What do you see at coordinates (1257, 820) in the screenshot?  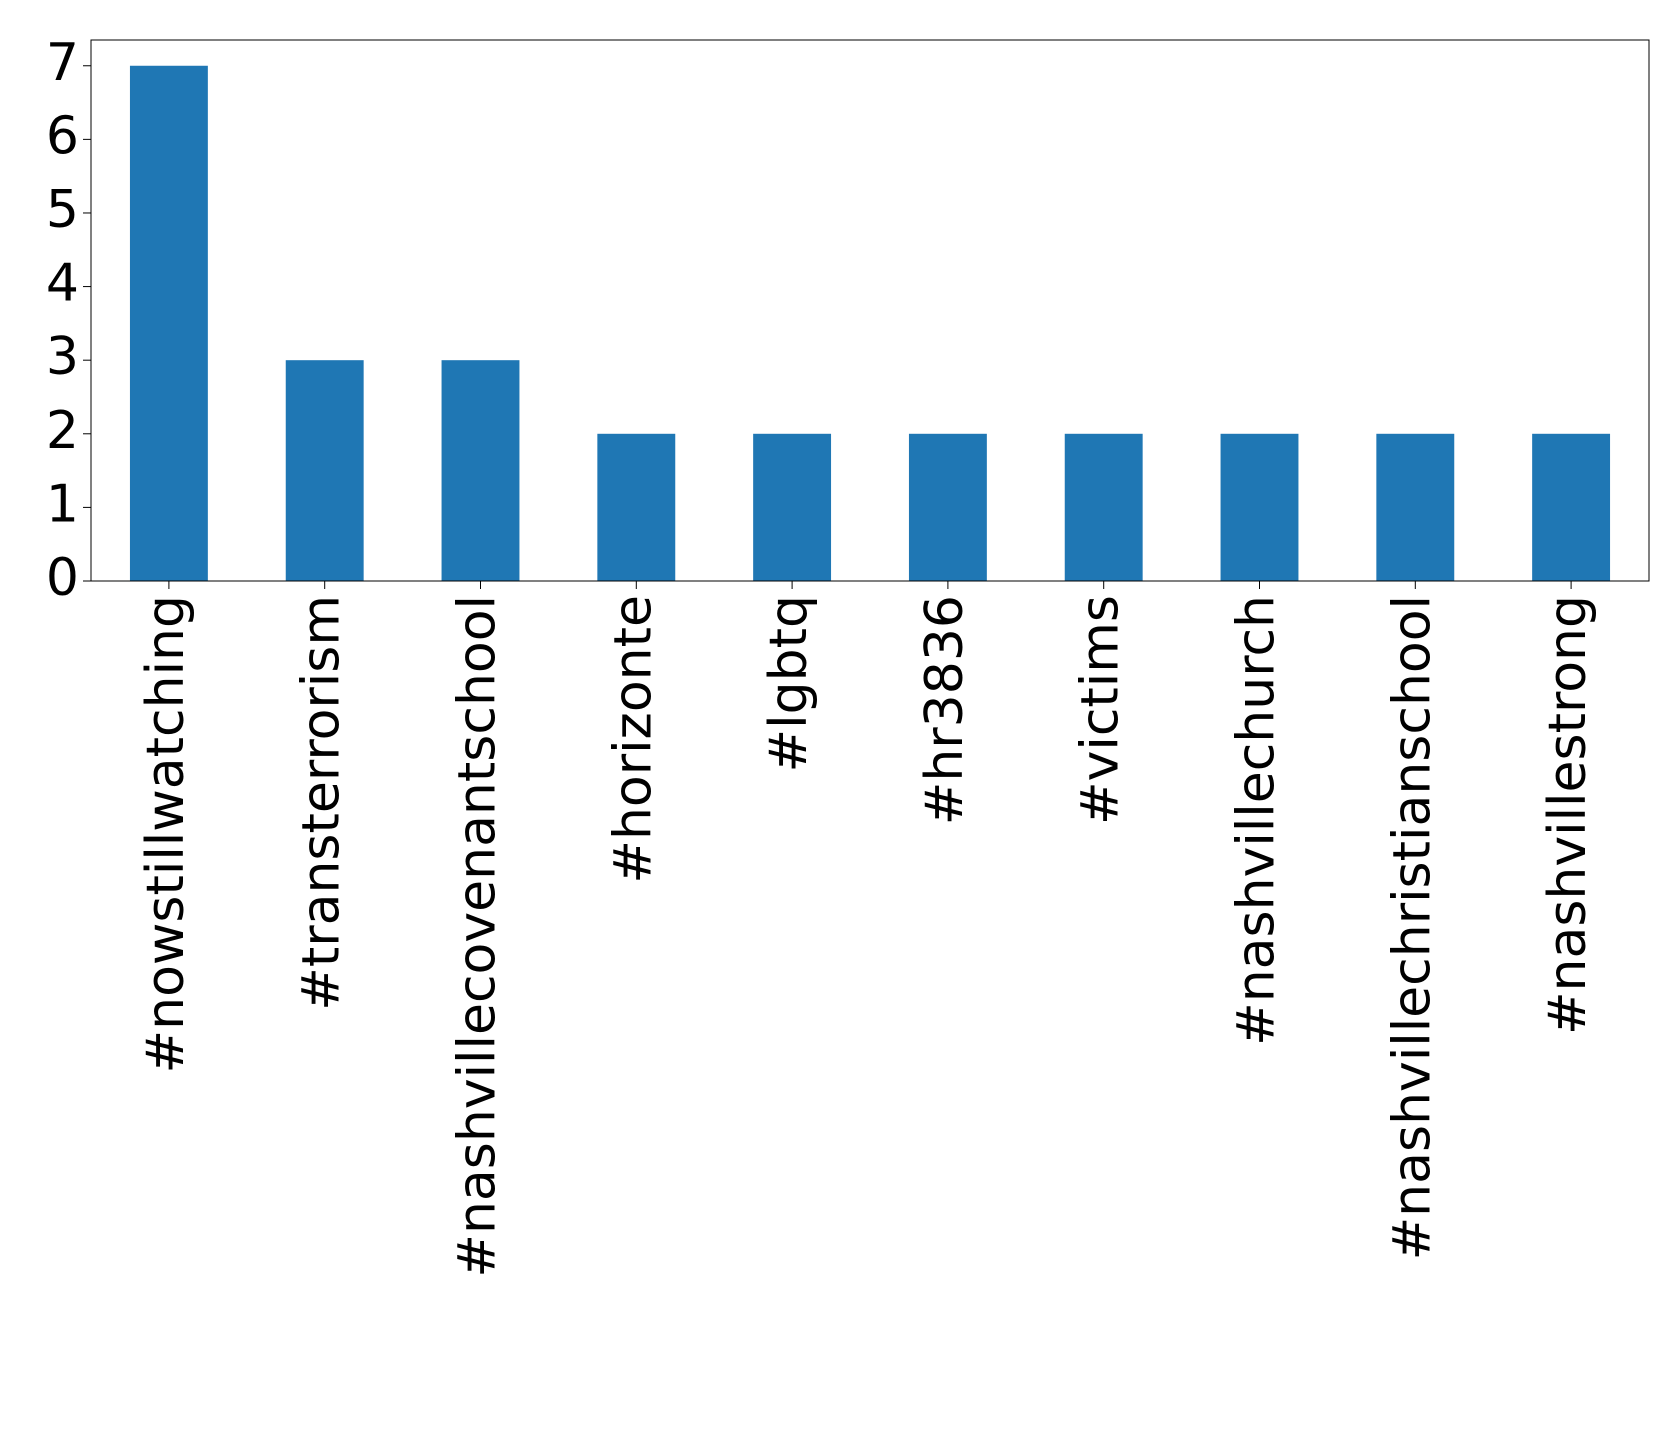 I see `x-tick-label: #nashvillechurch` at bounding box center [1257, 820].